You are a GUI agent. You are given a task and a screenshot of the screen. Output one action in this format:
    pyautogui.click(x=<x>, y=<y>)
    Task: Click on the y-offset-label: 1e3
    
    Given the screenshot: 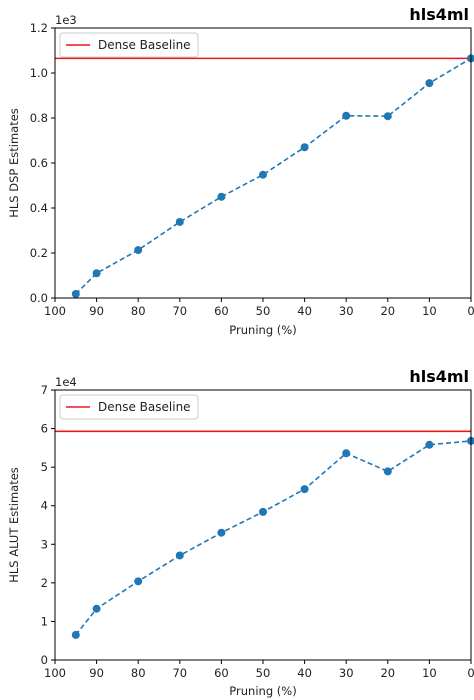 What is the action you would take?
    pyautogui.click(x=66, y=20)
    